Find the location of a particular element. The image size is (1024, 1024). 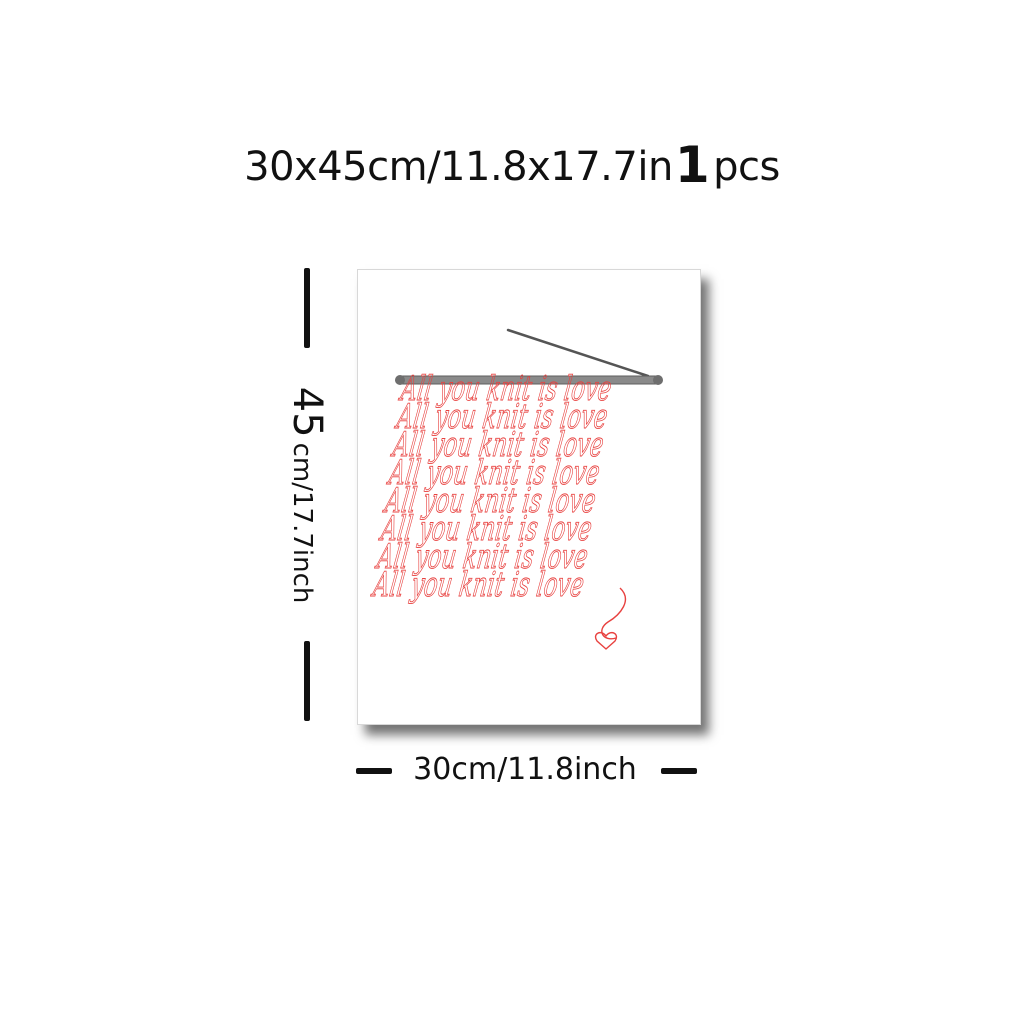

heart-icon is located at coordinates (606, 640).